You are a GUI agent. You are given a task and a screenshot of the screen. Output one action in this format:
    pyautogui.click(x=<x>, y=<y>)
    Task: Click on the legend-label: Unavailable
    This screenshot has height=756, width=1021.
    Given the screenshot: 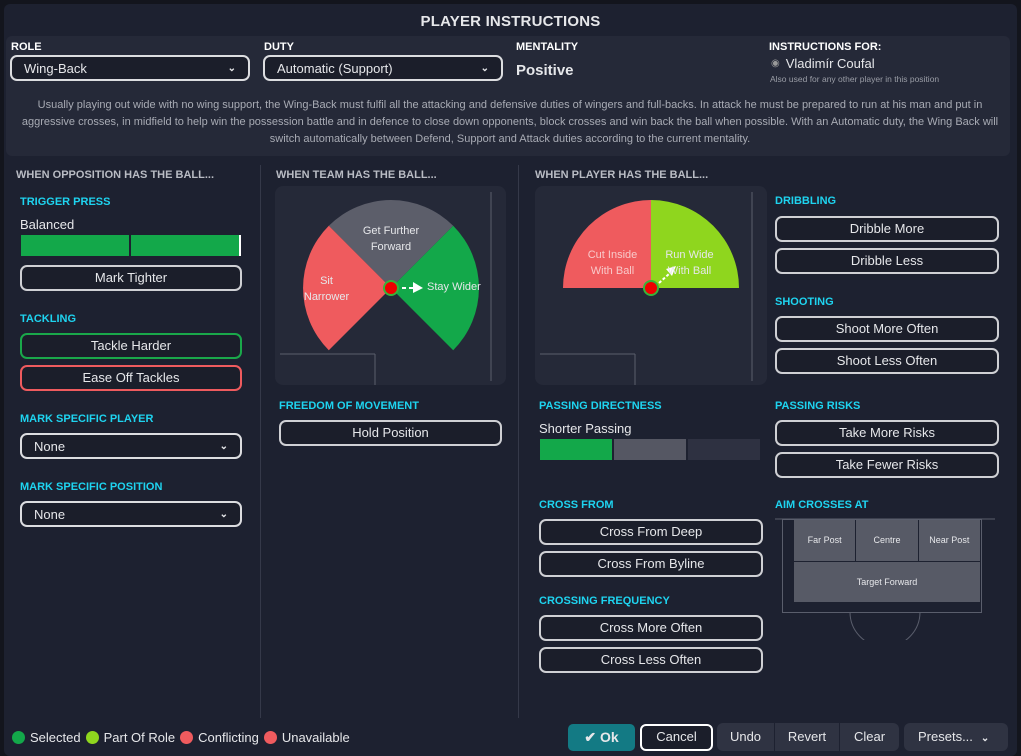 What is the action you would take?
    pyautogui.click(x=315, y=737)
    